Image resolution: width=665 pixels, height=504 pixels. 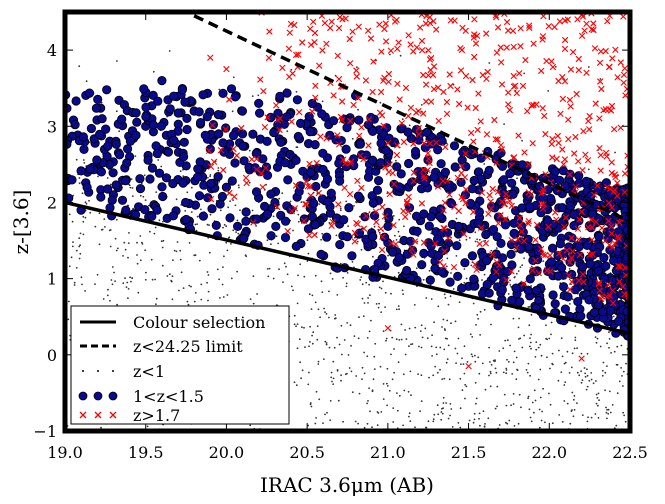 What do you see at coordinates (307, 452) in the screenshot?
I see `x-tick-label: 20.5` at bounding box center [307, 452].